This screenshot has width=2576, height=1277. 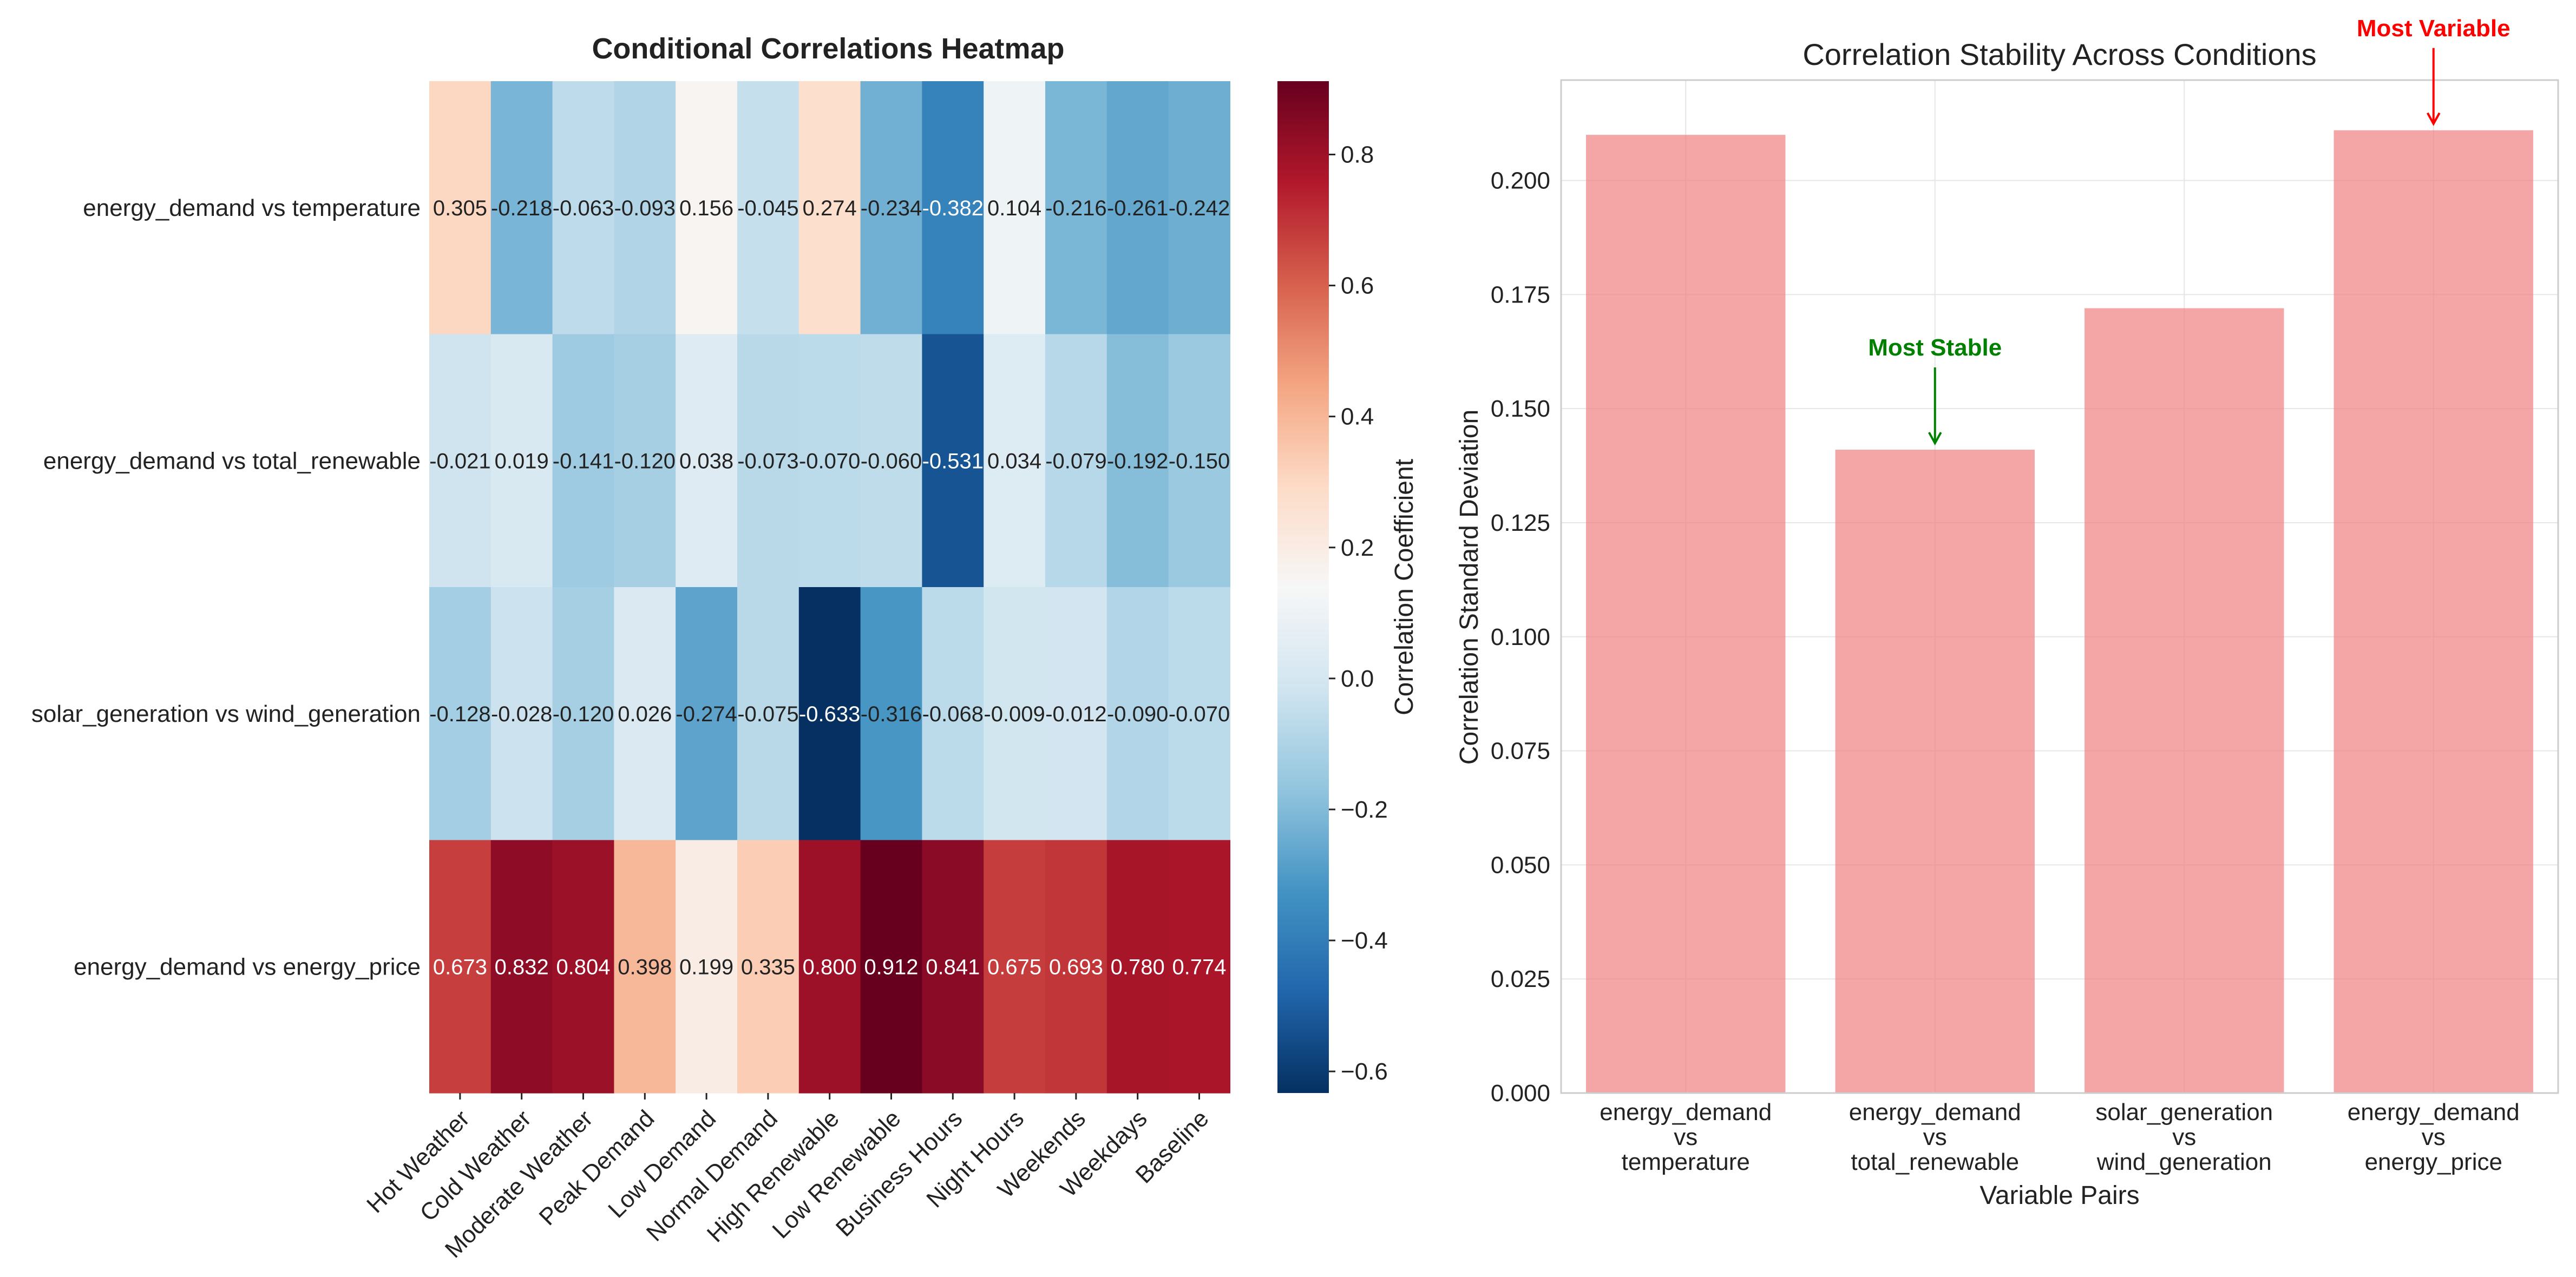 What do you see at coordinates (2059, 1195) in the screenshot?
I see `bar-chart-x-axis-label: Variable Pairs` at bounding box center [2059, 1195].